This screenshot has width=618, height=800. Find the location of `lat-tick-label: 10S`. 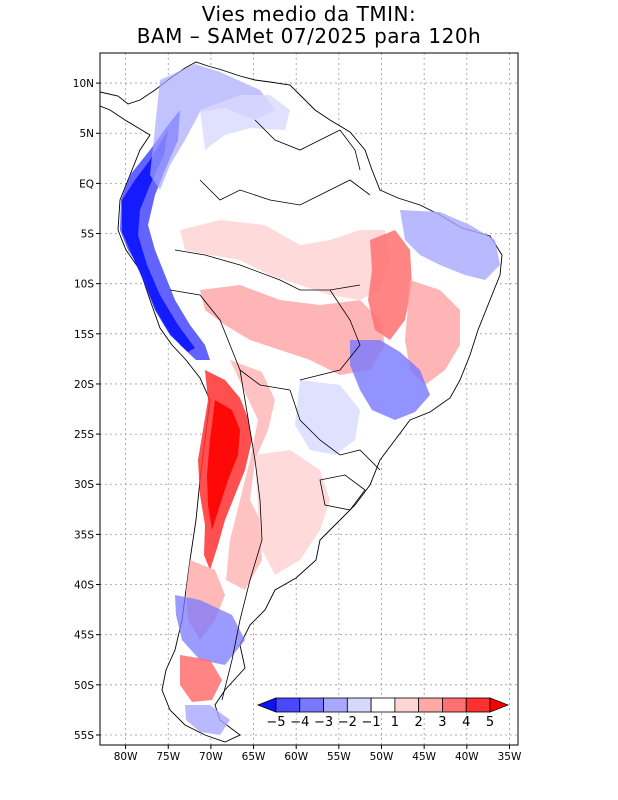

lat-tick-label: 10S is located at coordinates (84, 285).